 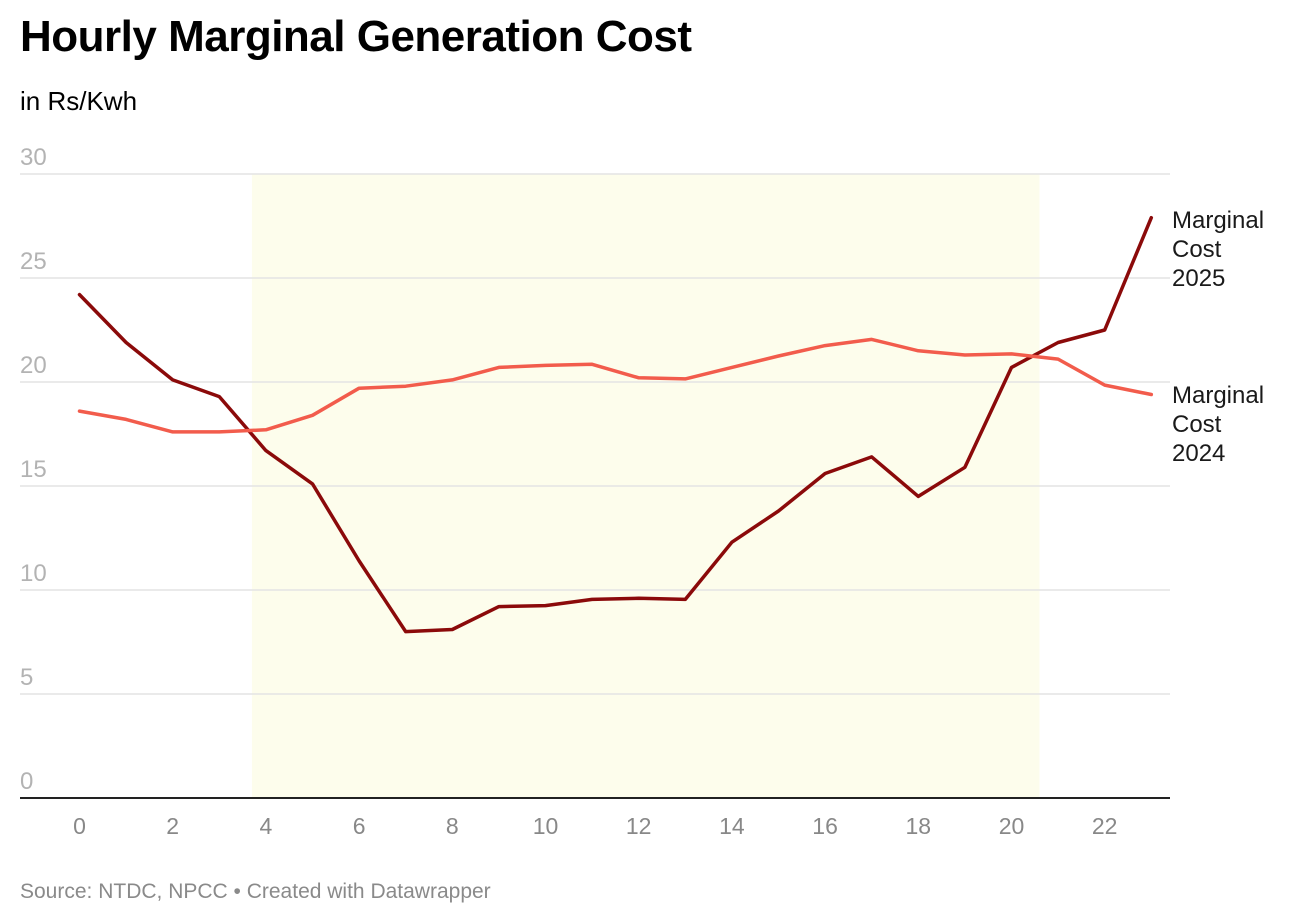 What do you see at coordinates (79, 101) in the screenshot?
I see `chart-subtitle: in Rs/Kwh` at bounding box center [79, 101].